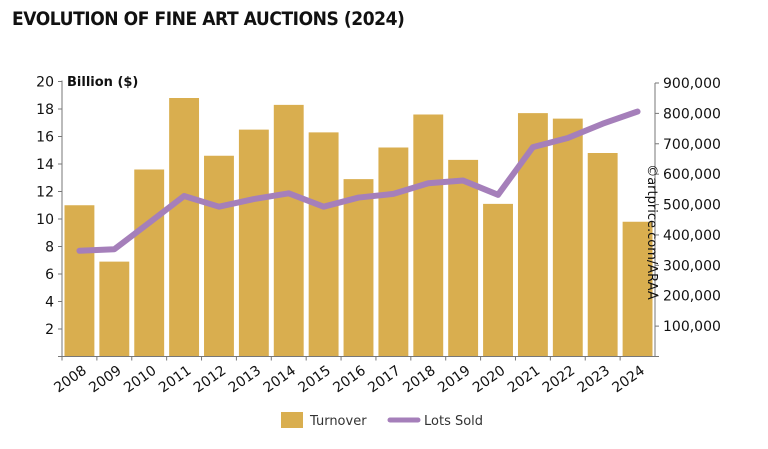 The width and height of the screenshot is (768, 449). I want to click on x-tick-label: 2016, so click(349, 380).